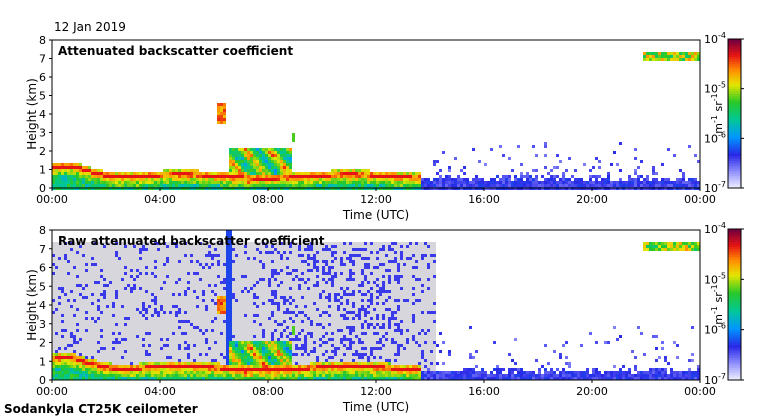 The image size is (780, 420). Describe the element at coordinates (191, 241) in the screenshot. I see `panel-title: Raw attenuated backscatter coefficient` at that location.